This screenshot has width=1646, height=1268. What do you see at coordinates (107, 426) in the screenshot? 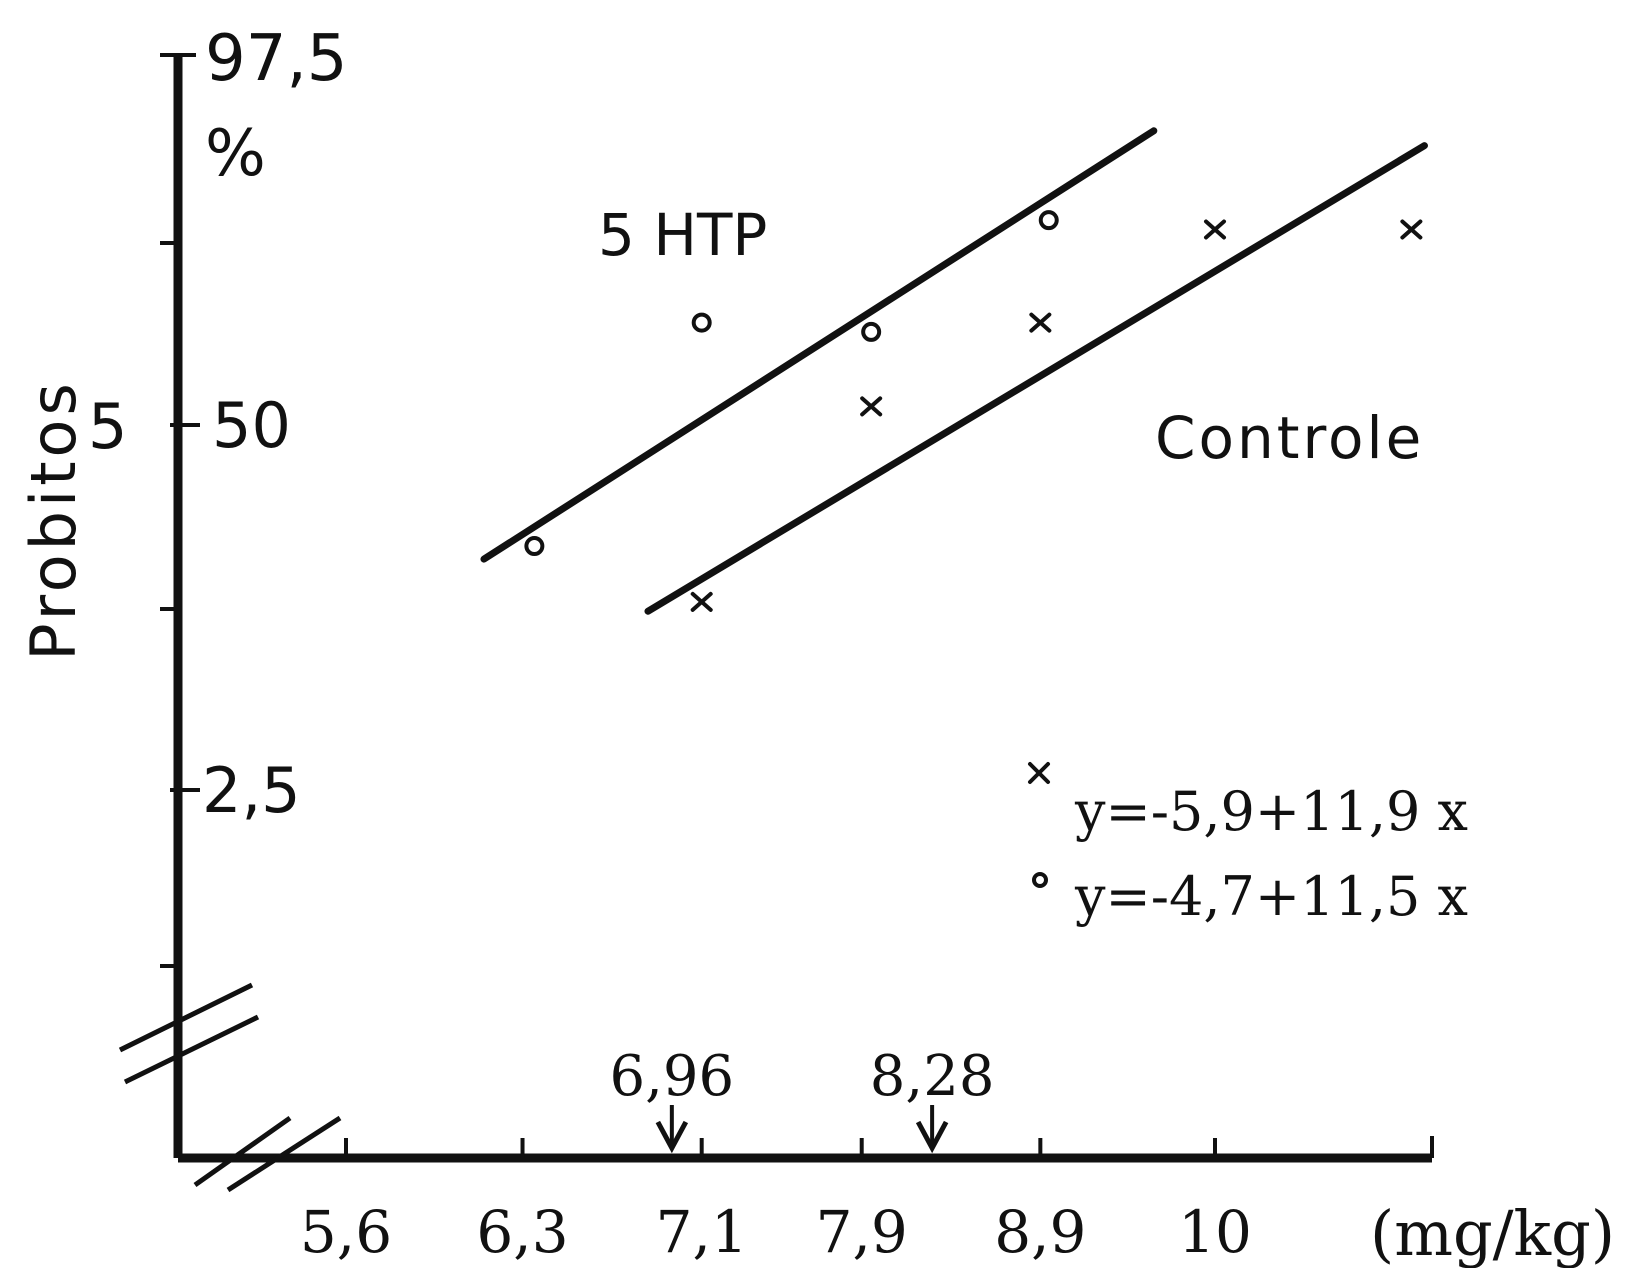
I see `y-probit-5: 5` at bounding box center [107, 426].